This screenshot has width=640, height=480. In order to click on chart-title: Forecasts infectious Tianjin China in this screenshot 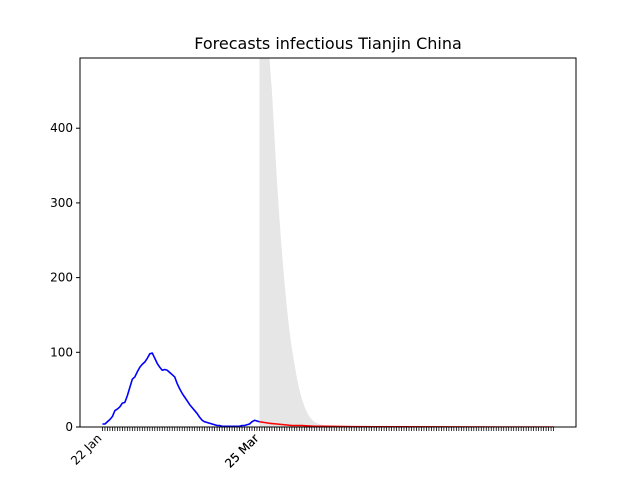, I will do `click(328, 43)`.